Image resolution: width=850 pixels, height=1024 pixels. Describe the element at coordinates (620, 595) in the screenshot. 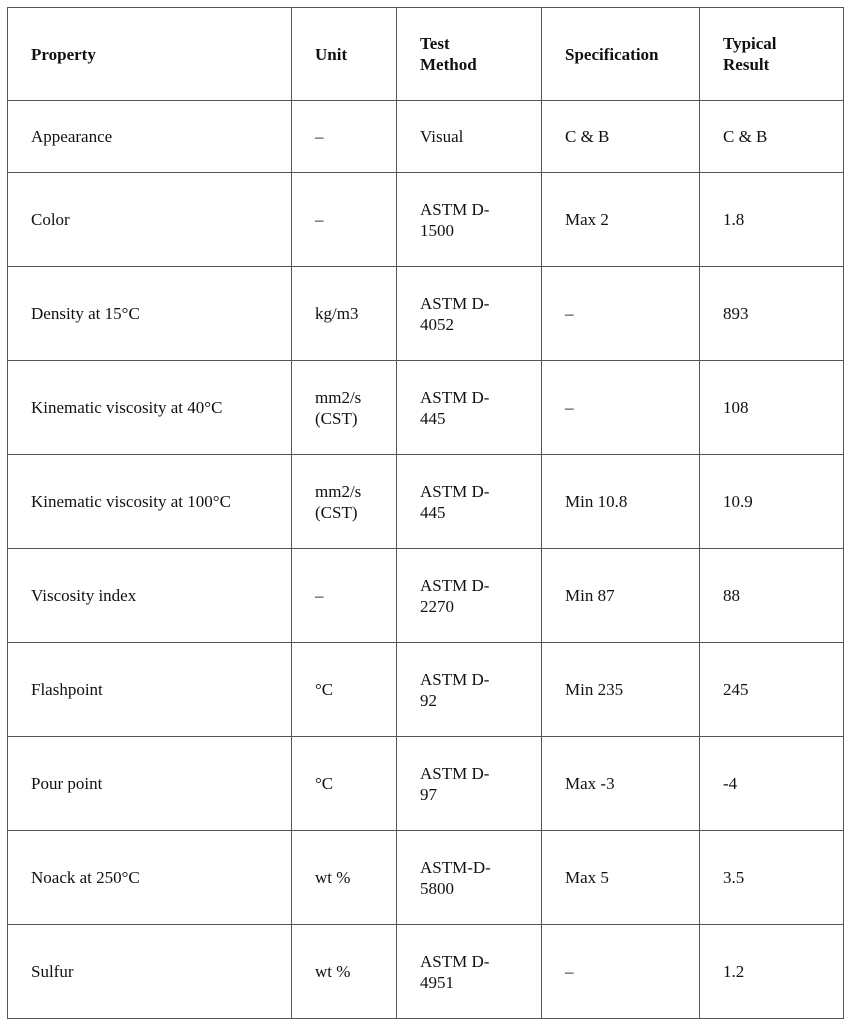

I see `cell-specification: Min 87` at that location.